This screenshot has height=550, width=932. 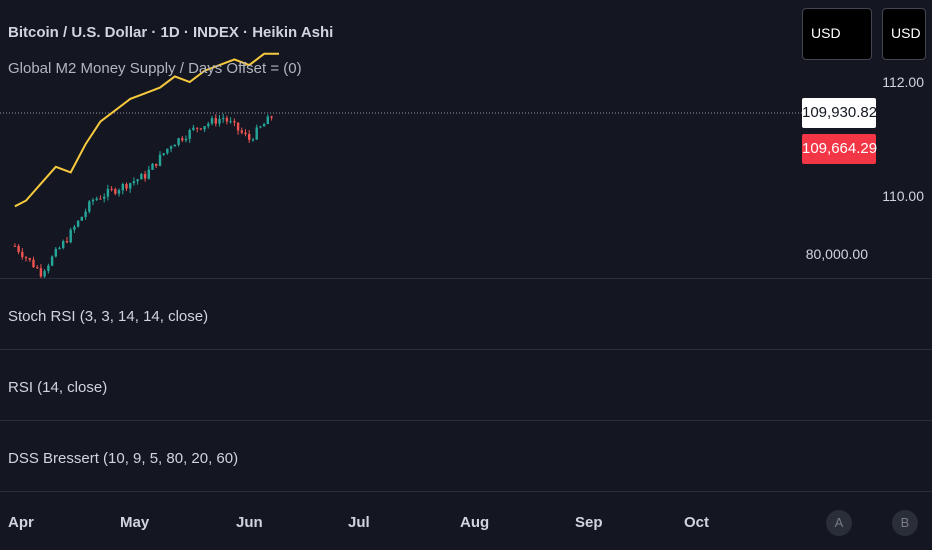 What do you see at coordinates (108, 316) in the screenshot?
I see `stoch-rsi-label: Stoch RSI (3, 3, 14, 14, close)` at bounding box center [108, 316].